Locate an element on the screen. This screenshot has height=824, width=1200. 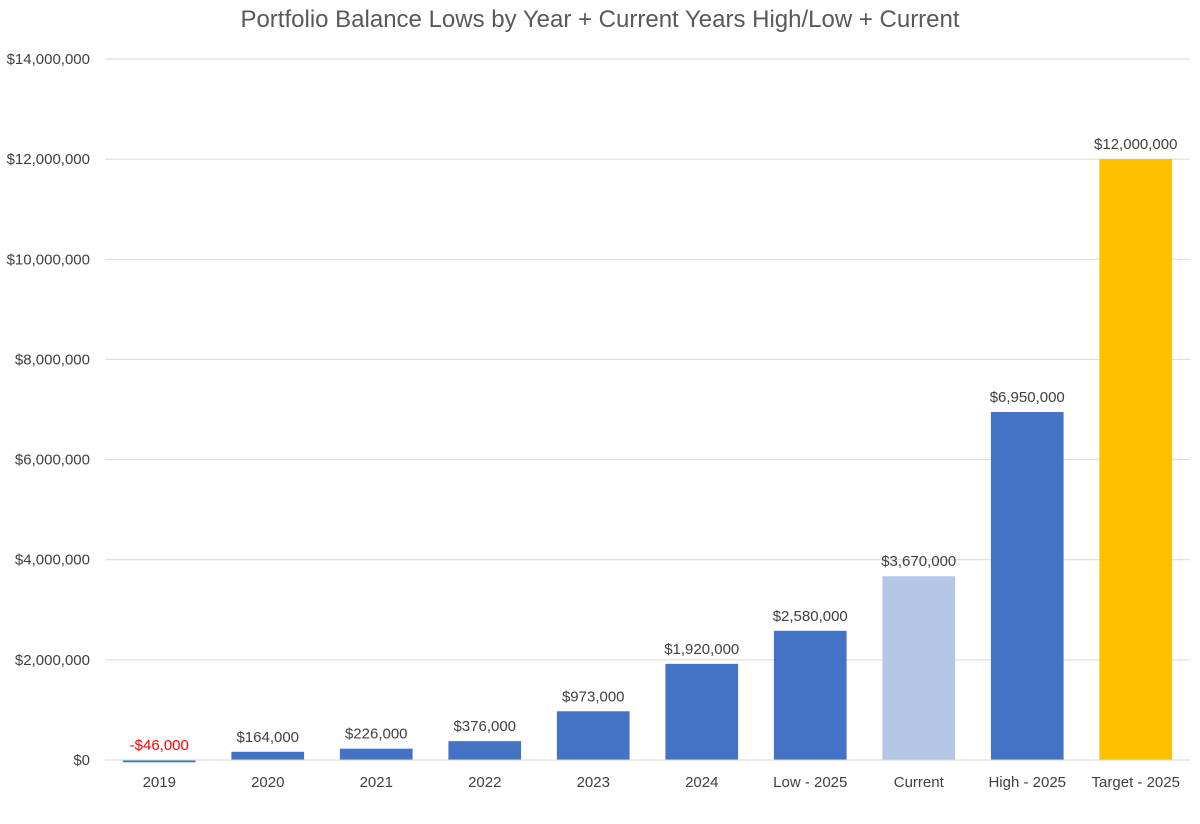
y-tick-label: $8,000,000 is located at coordinates (52, 359).